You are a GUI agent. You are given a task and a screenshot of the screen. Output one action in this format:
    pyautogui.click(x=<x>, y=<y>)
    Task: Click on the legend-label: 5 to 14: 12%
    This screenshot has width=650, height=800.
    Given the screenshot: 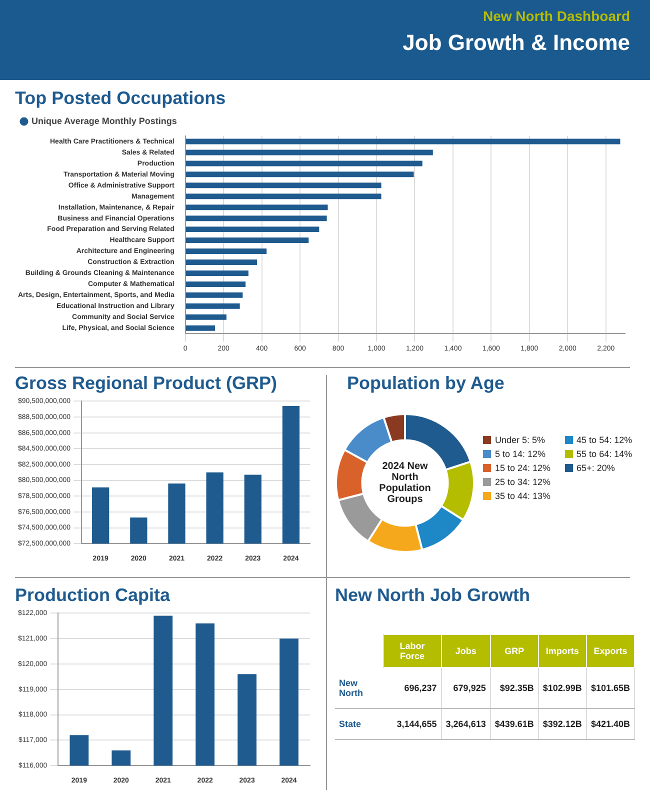 What is the action you would take?
    pyautogui.click(x=520, y=454)
    